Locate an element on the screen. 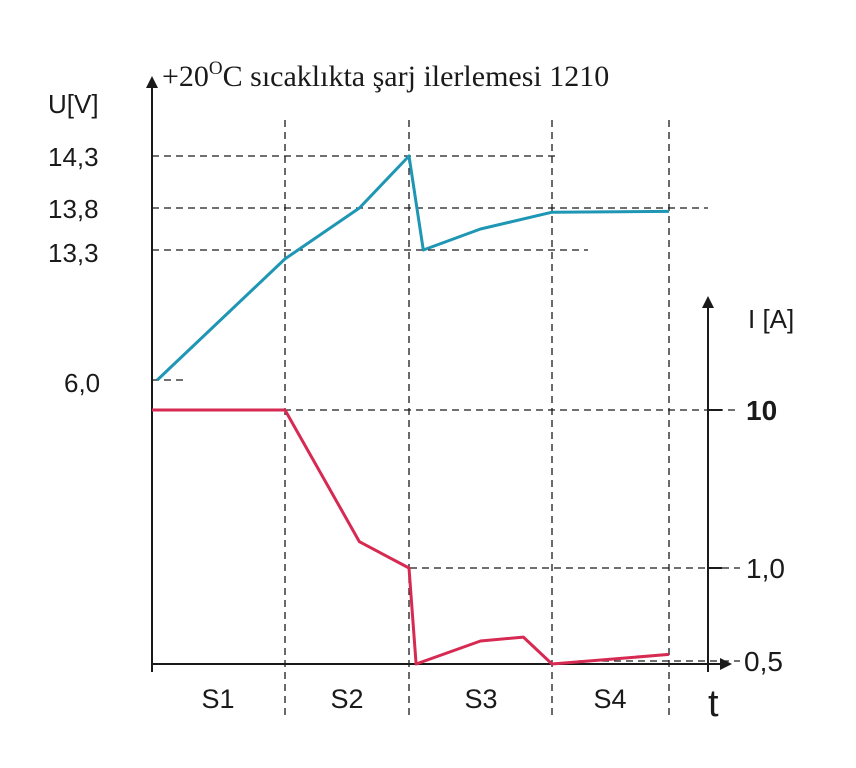 This screenshot has width=856, height=768. title-prefix: +20 is located at coordinates (185, 76).